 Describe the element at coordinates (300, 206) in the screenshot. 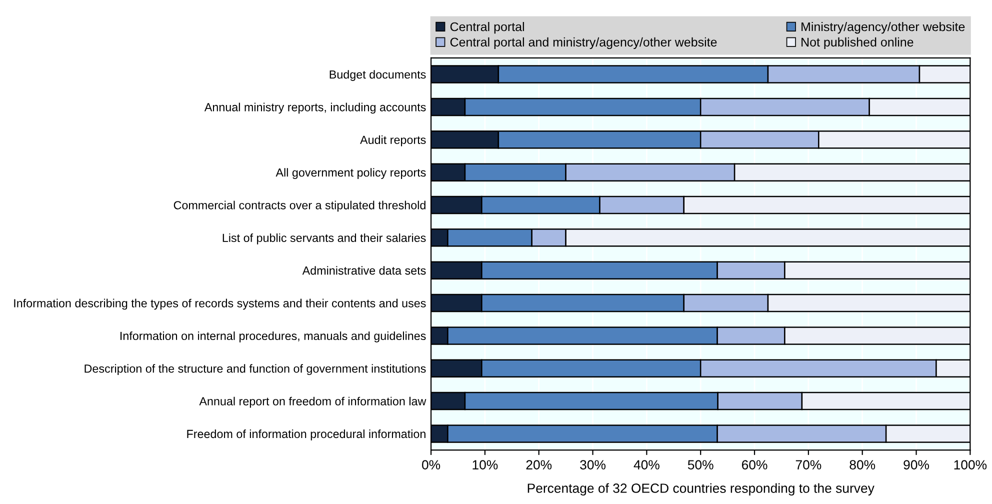

I see `y-tick-label: Commercial contracts over a stipulated threshold` at that location.